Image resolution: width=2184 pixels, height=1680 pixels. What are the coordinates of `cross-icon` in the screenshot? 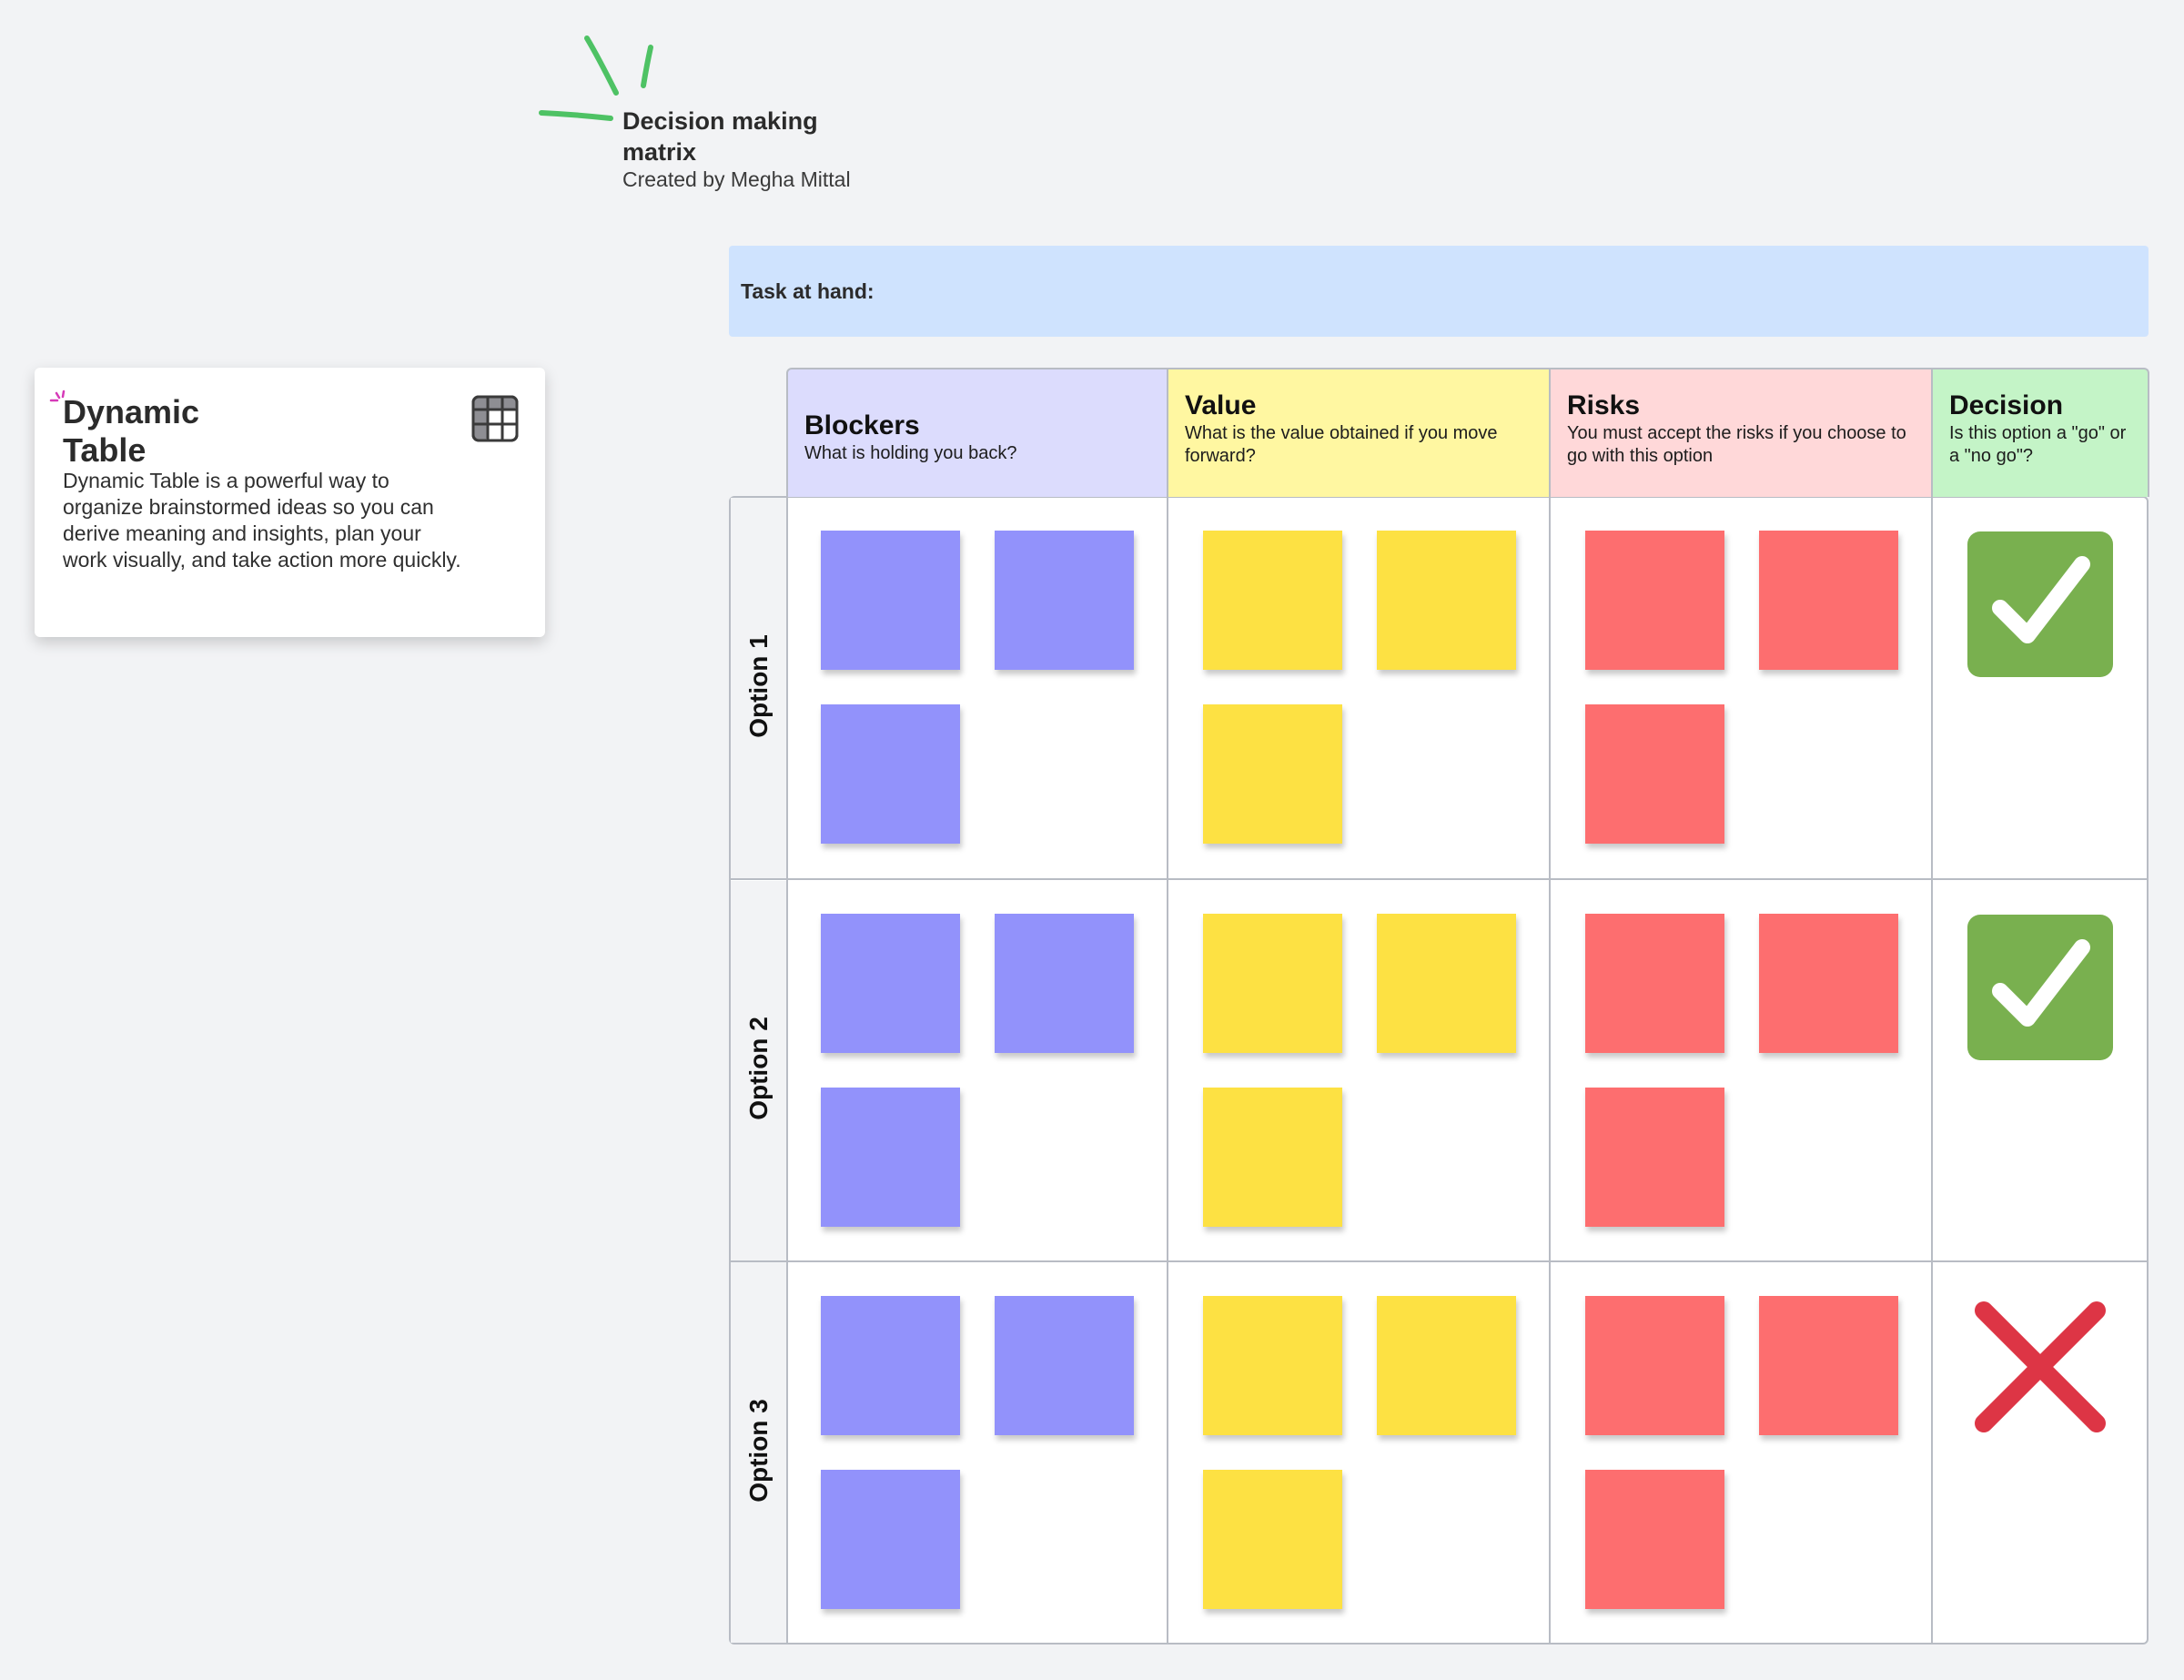 It's located at (2041, 1366).